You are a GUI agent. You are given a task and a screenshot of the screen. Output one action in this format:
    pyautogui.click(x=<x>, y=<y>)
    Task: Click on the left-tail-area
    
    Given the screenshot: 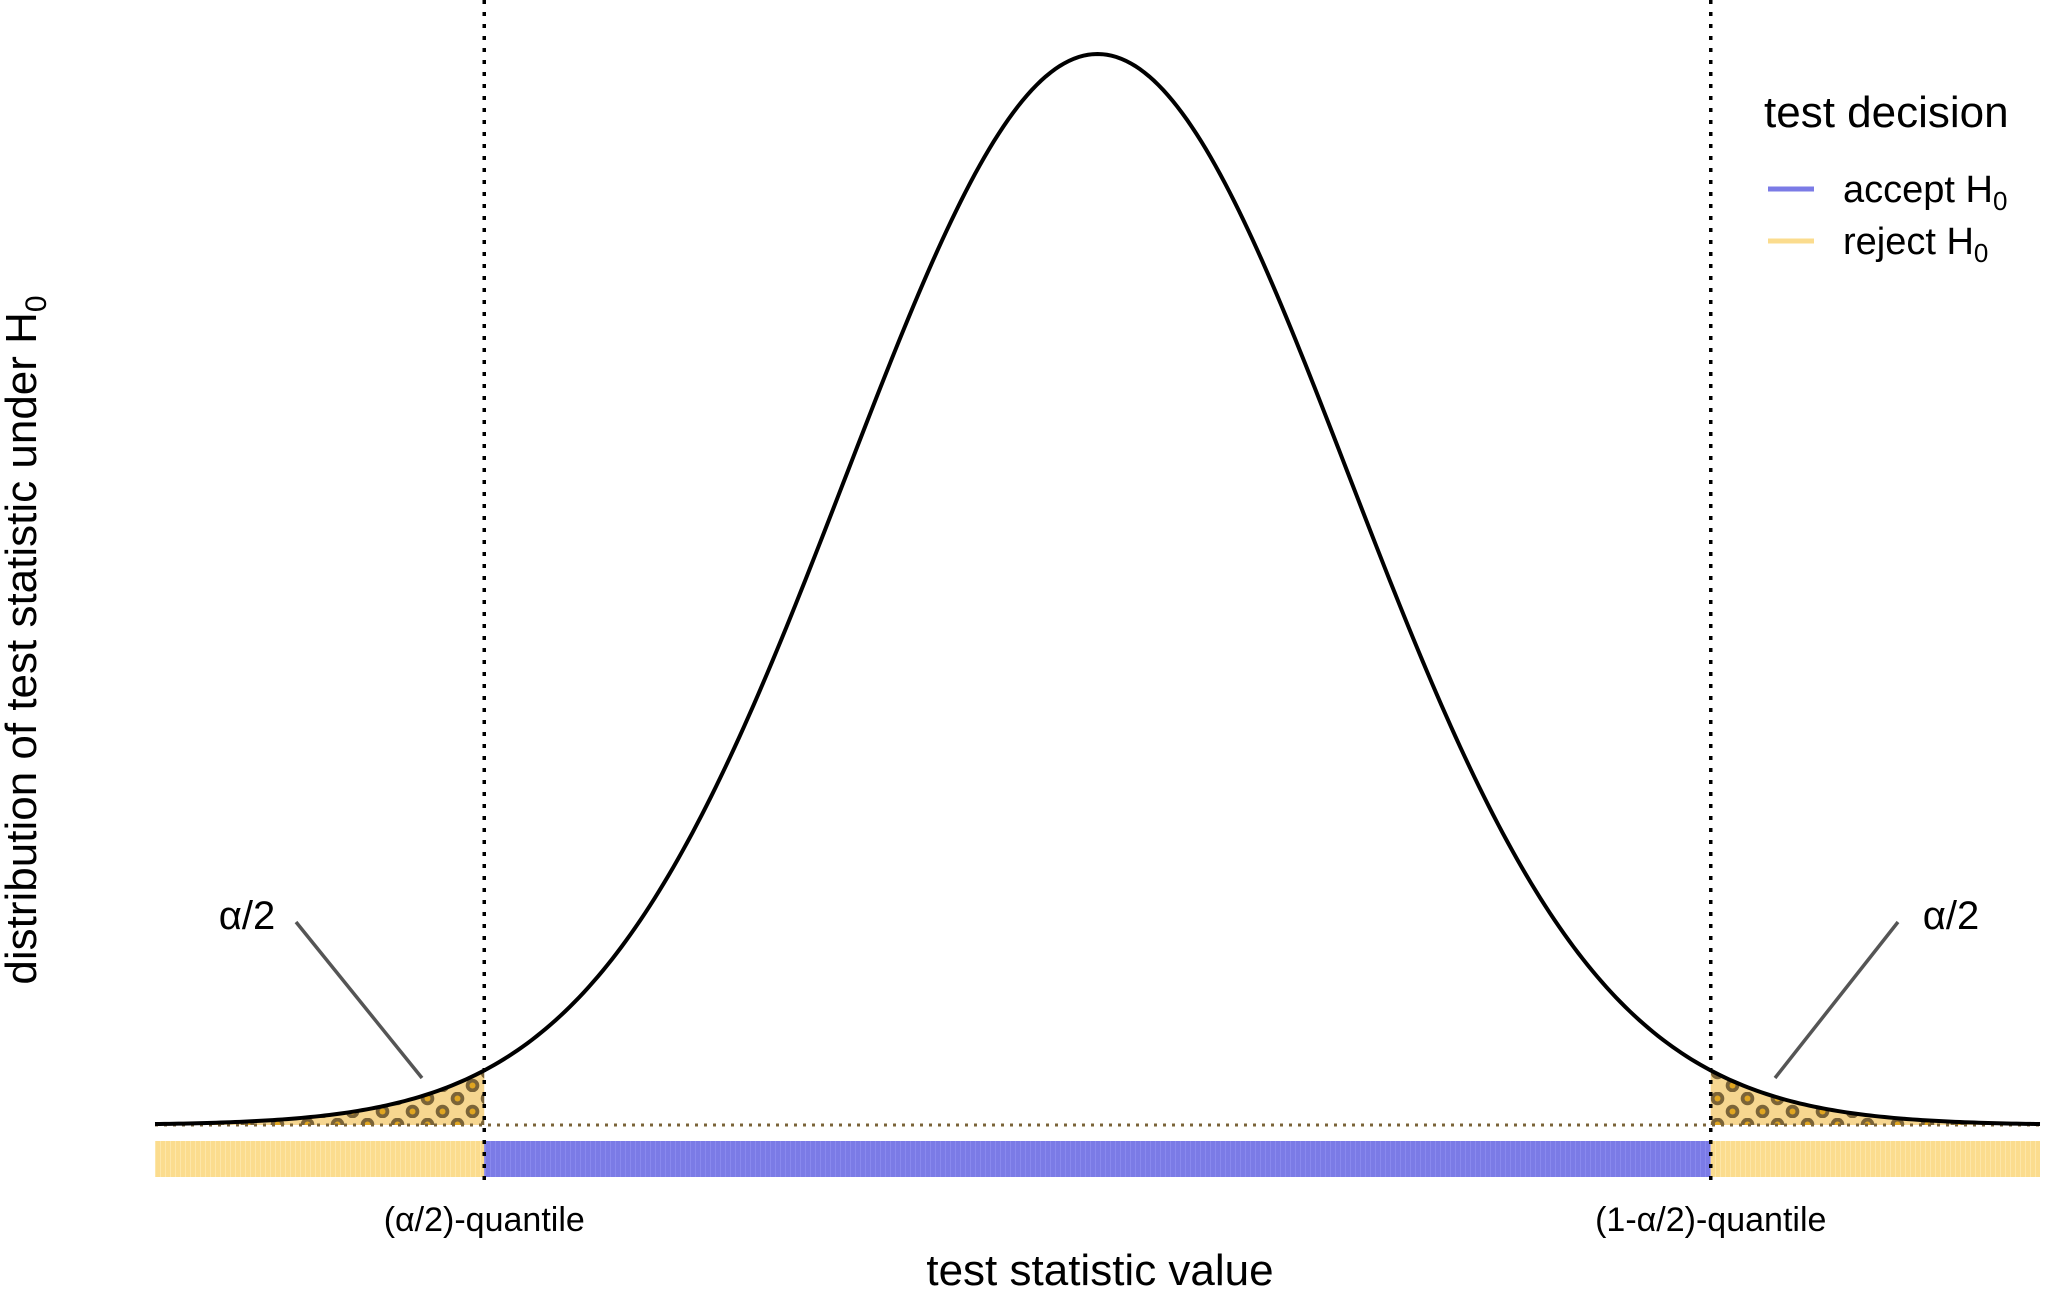 What is the action you would take?
    pyautogui.click(x=320, y=1097)
    